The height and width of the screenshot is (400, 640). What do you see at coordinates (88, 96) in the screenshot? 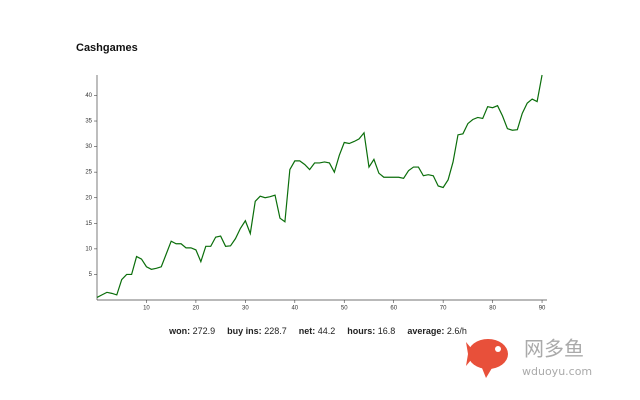
I see `y-tick-label: 40` at bounding box center [88, 96].